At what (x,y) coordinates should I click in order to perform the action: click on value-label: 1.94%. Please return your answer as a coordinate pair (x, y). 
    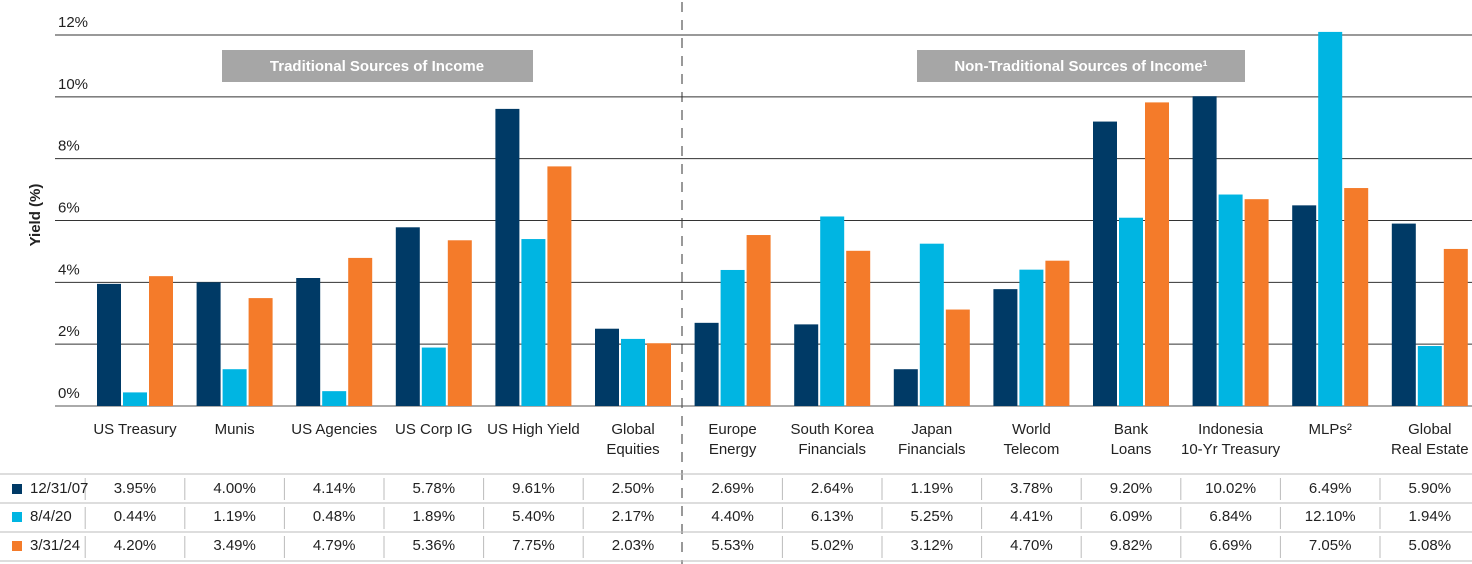
    Looking at the image, I should click on (1430, 516).